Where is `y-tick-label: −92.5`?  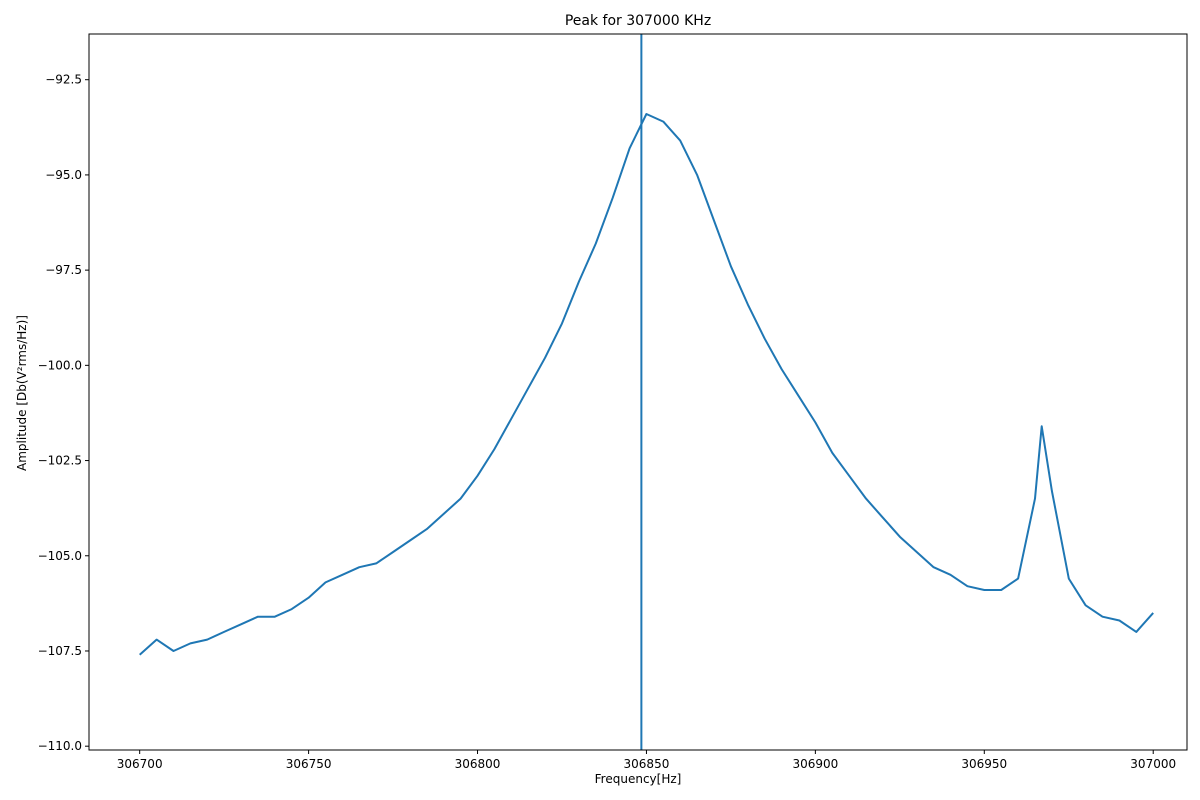
y-tick-label: −92.5 is located at coordinates (63, 80).